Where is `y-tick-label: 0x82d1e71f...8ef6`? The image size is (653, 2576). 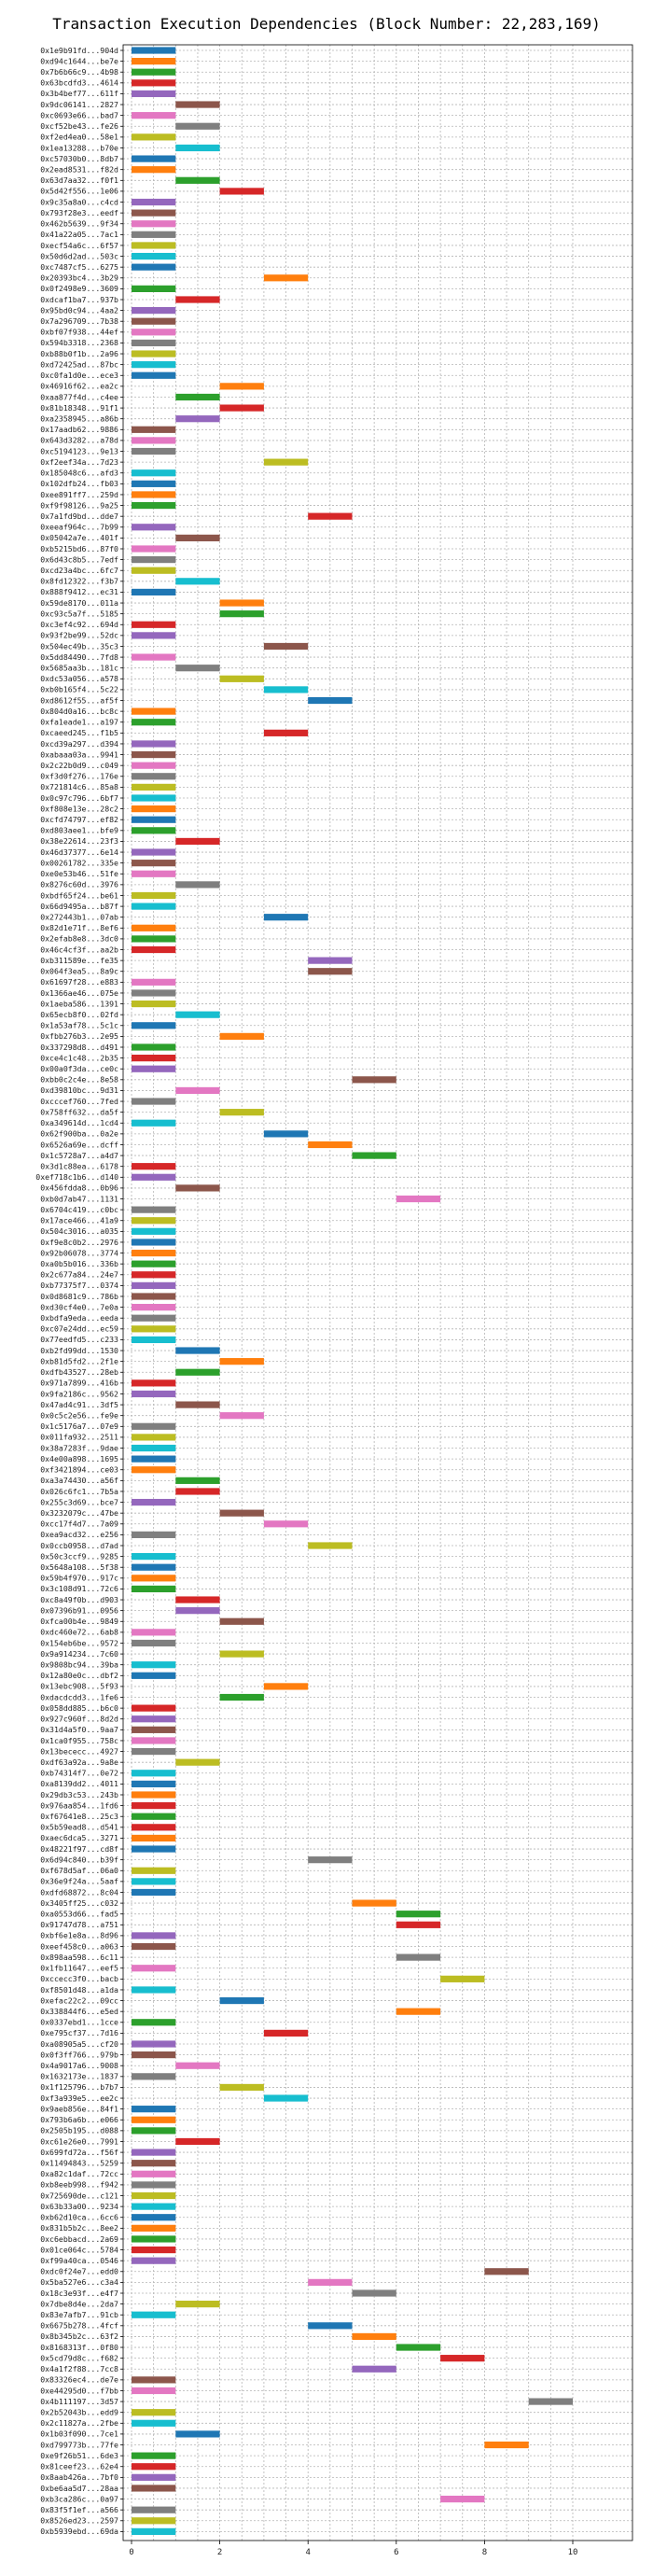
y-tick-label: 0x82d1e71f...8ef6 is located at coordinates (79, 927).